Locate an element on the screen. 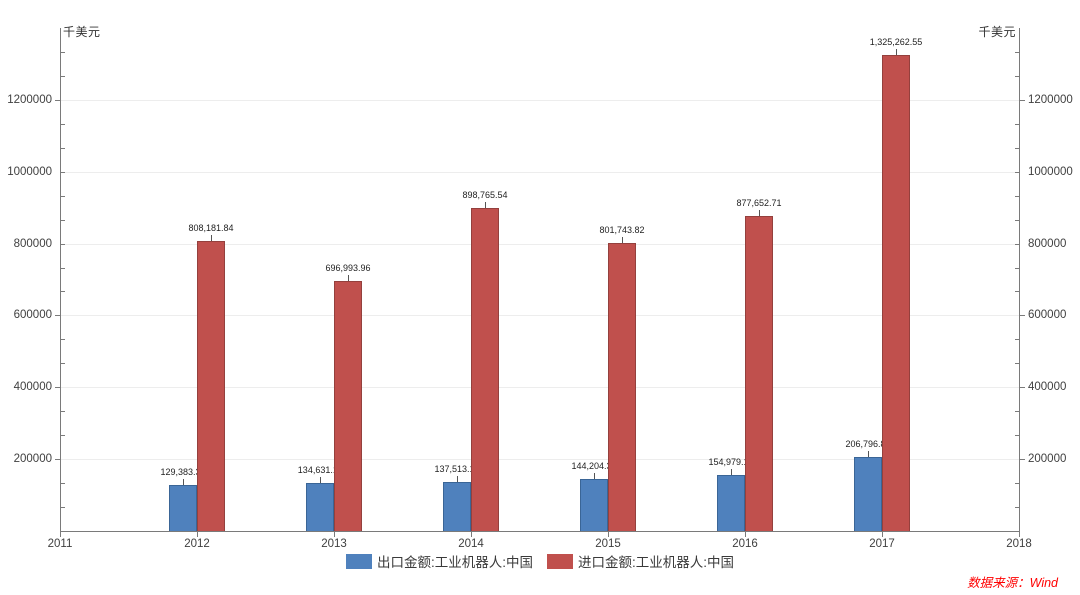  bar-value-label-export-2014: 137,513.16 is located at coordinates (457, 468).